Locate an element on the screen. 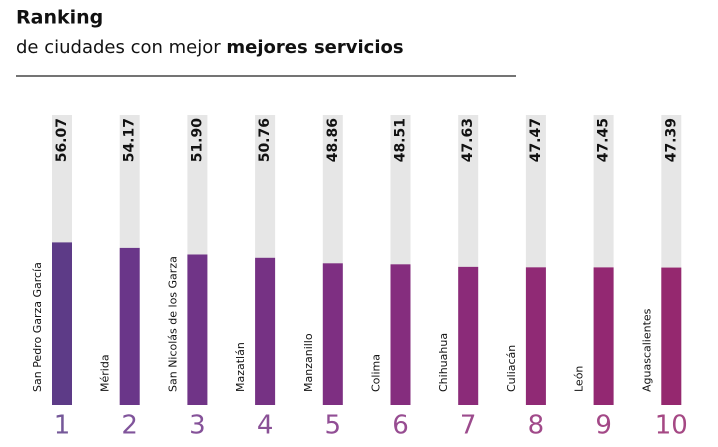 This screenshot has height=447, width=718. category-label: Chihuahua is located at coordinates (443, 362).